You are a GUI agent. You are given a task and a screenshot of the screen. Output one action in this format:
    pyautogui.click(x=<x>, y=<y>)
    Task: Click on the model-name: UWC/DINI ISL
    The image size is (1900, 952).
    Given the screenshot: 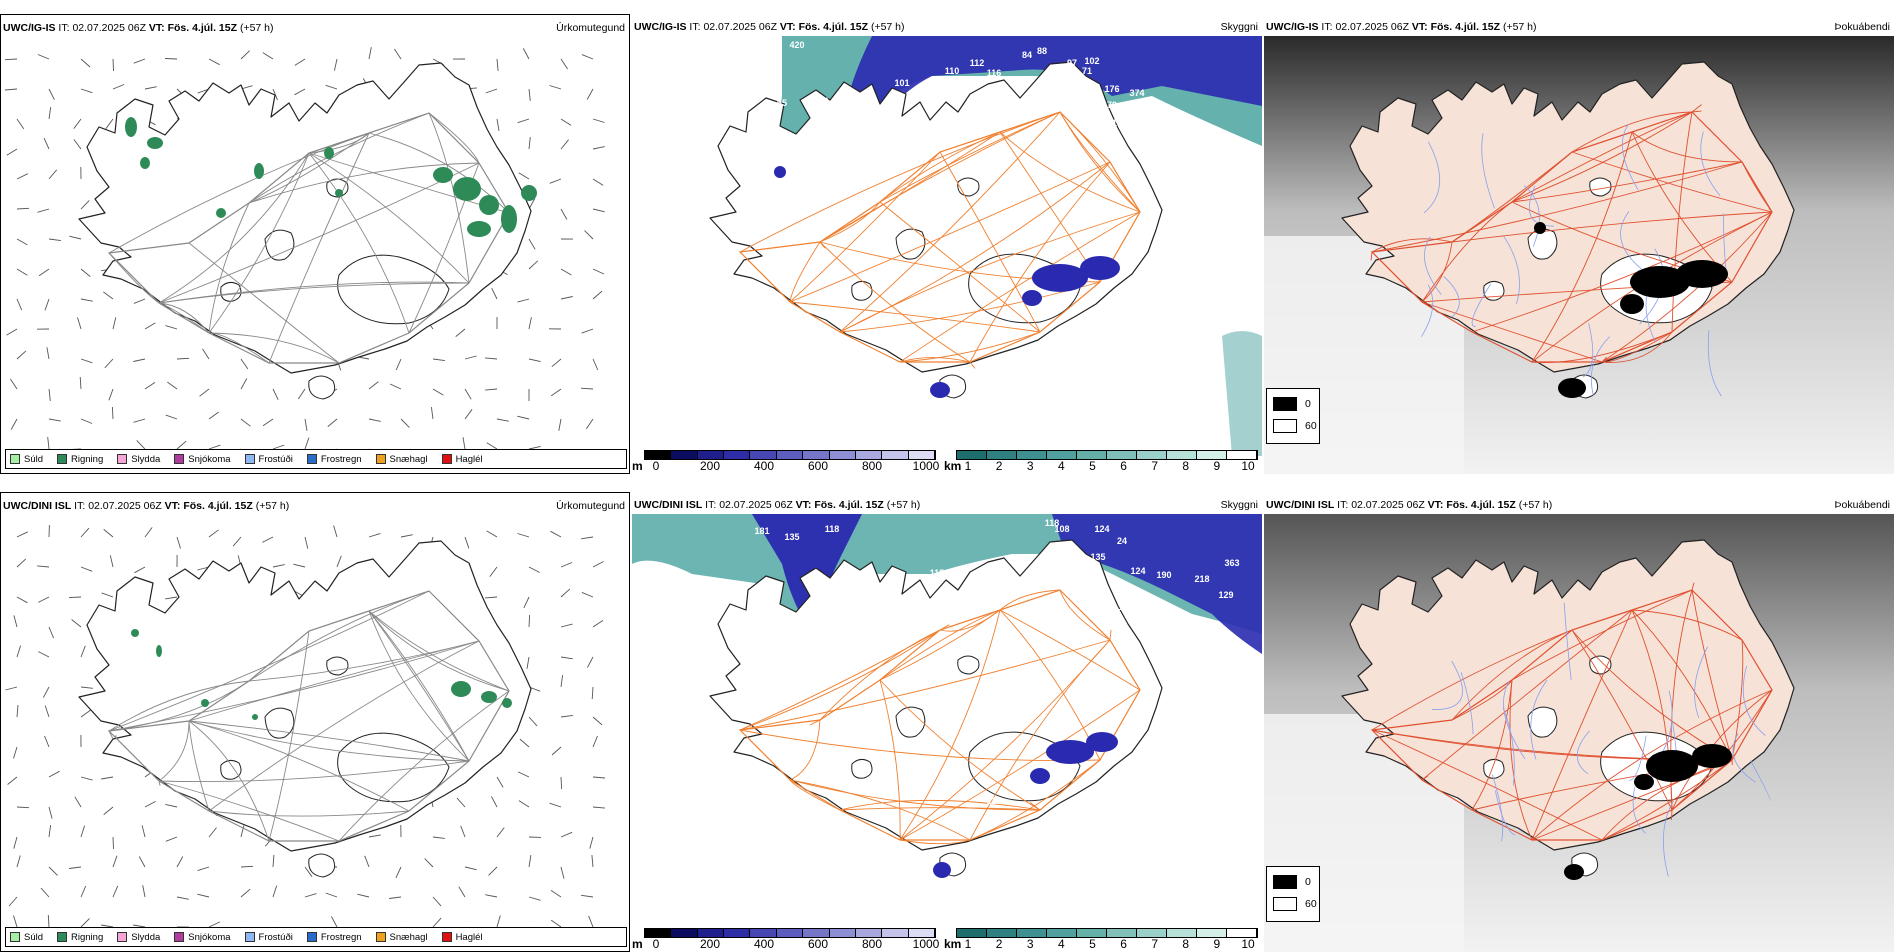 What is the action you would take?
    pyautogui.click(x=668, y=505)
    